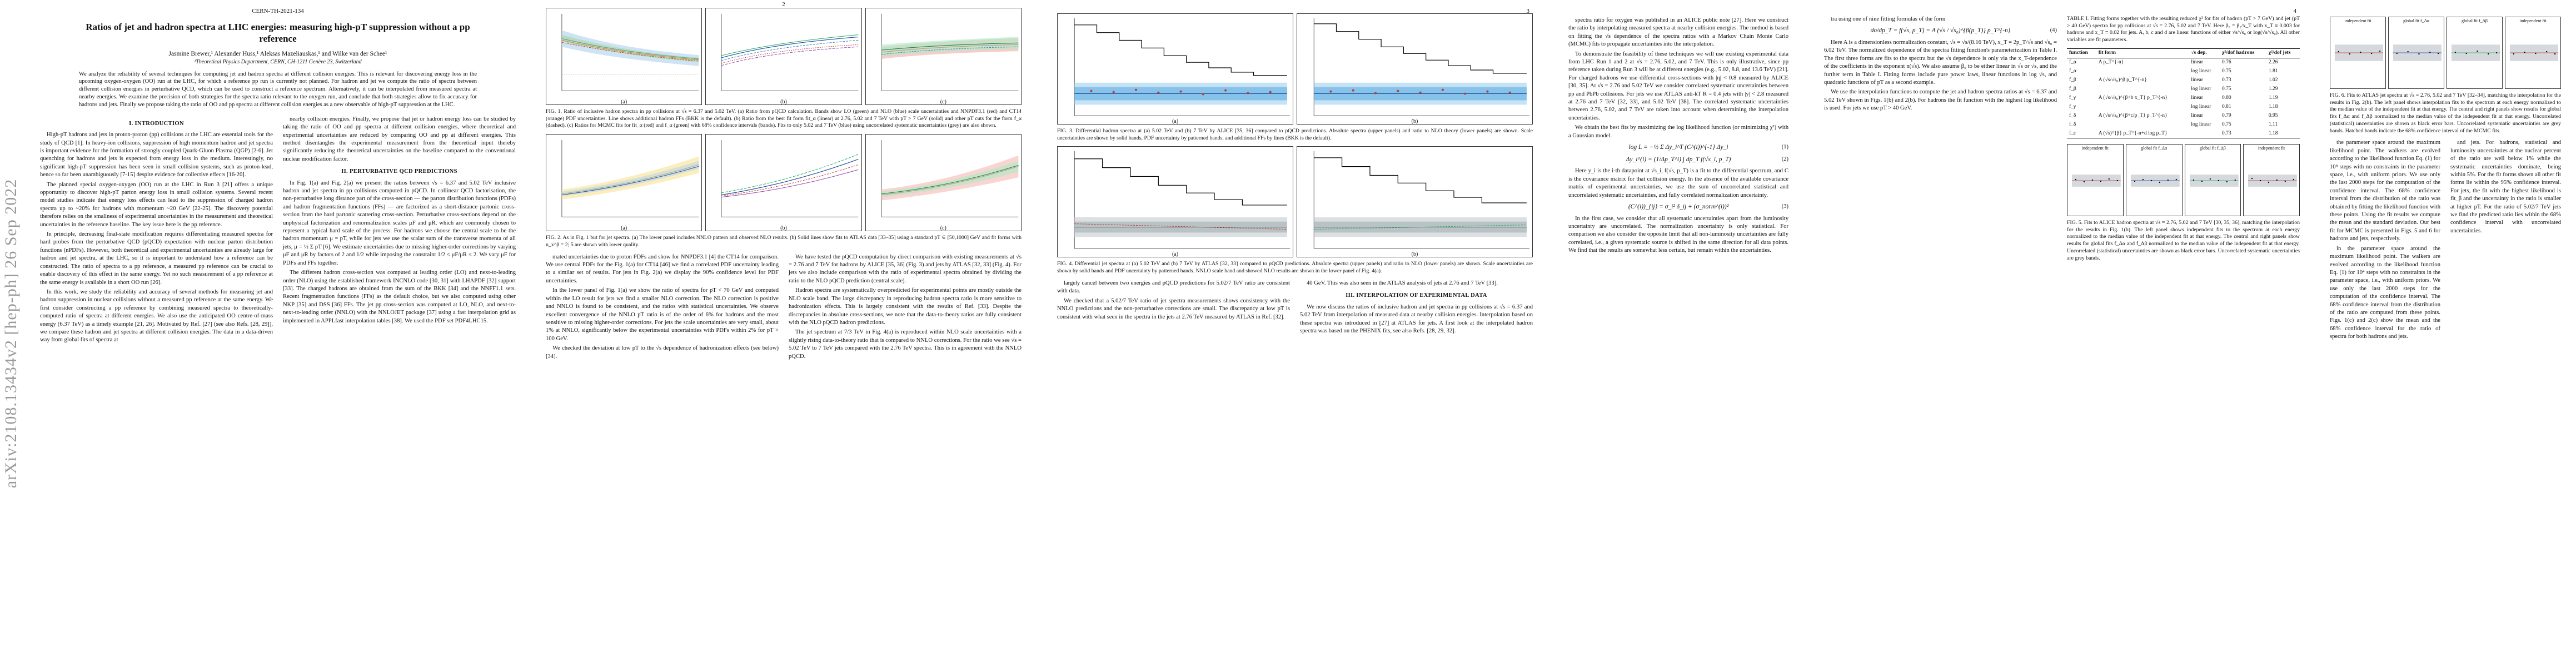  Describe the element at coordinates (784, 101) in the screenshot. I see `panel-label: (b)` at that location.